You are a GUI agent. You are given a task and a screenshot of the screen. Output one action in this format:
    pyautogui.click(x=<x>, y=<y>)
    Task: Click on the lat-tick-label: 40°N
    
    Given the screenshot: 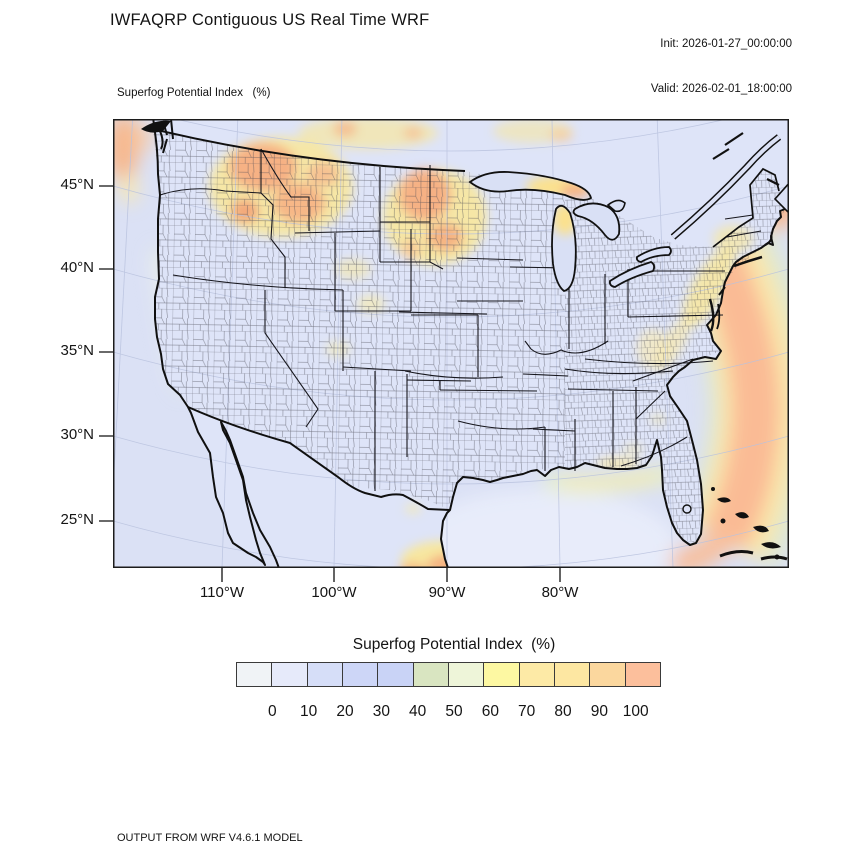 What is the action you would take?
    pyautogui.click(x=77, y=267)
    